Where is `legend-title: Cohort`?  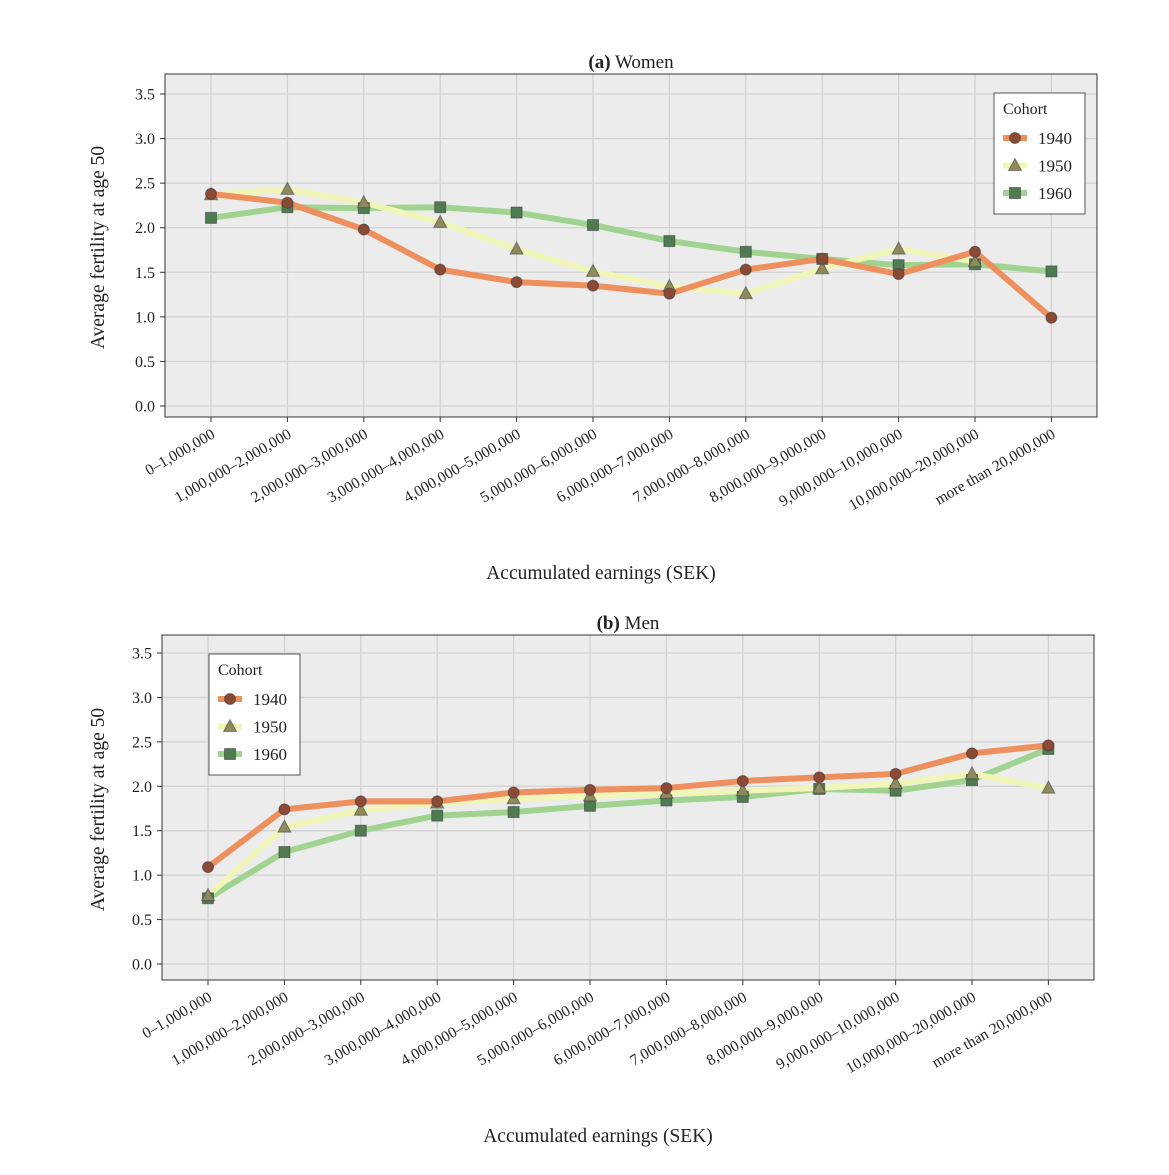 legend-title: Cohort is located at coordinates (1025, 109).